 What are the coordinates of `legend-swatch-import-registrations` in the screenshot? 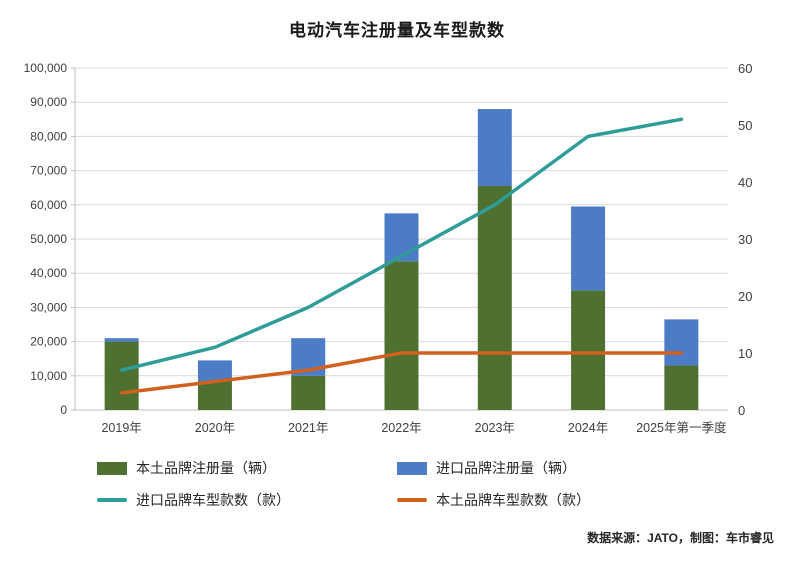 It's located at (412, 468).